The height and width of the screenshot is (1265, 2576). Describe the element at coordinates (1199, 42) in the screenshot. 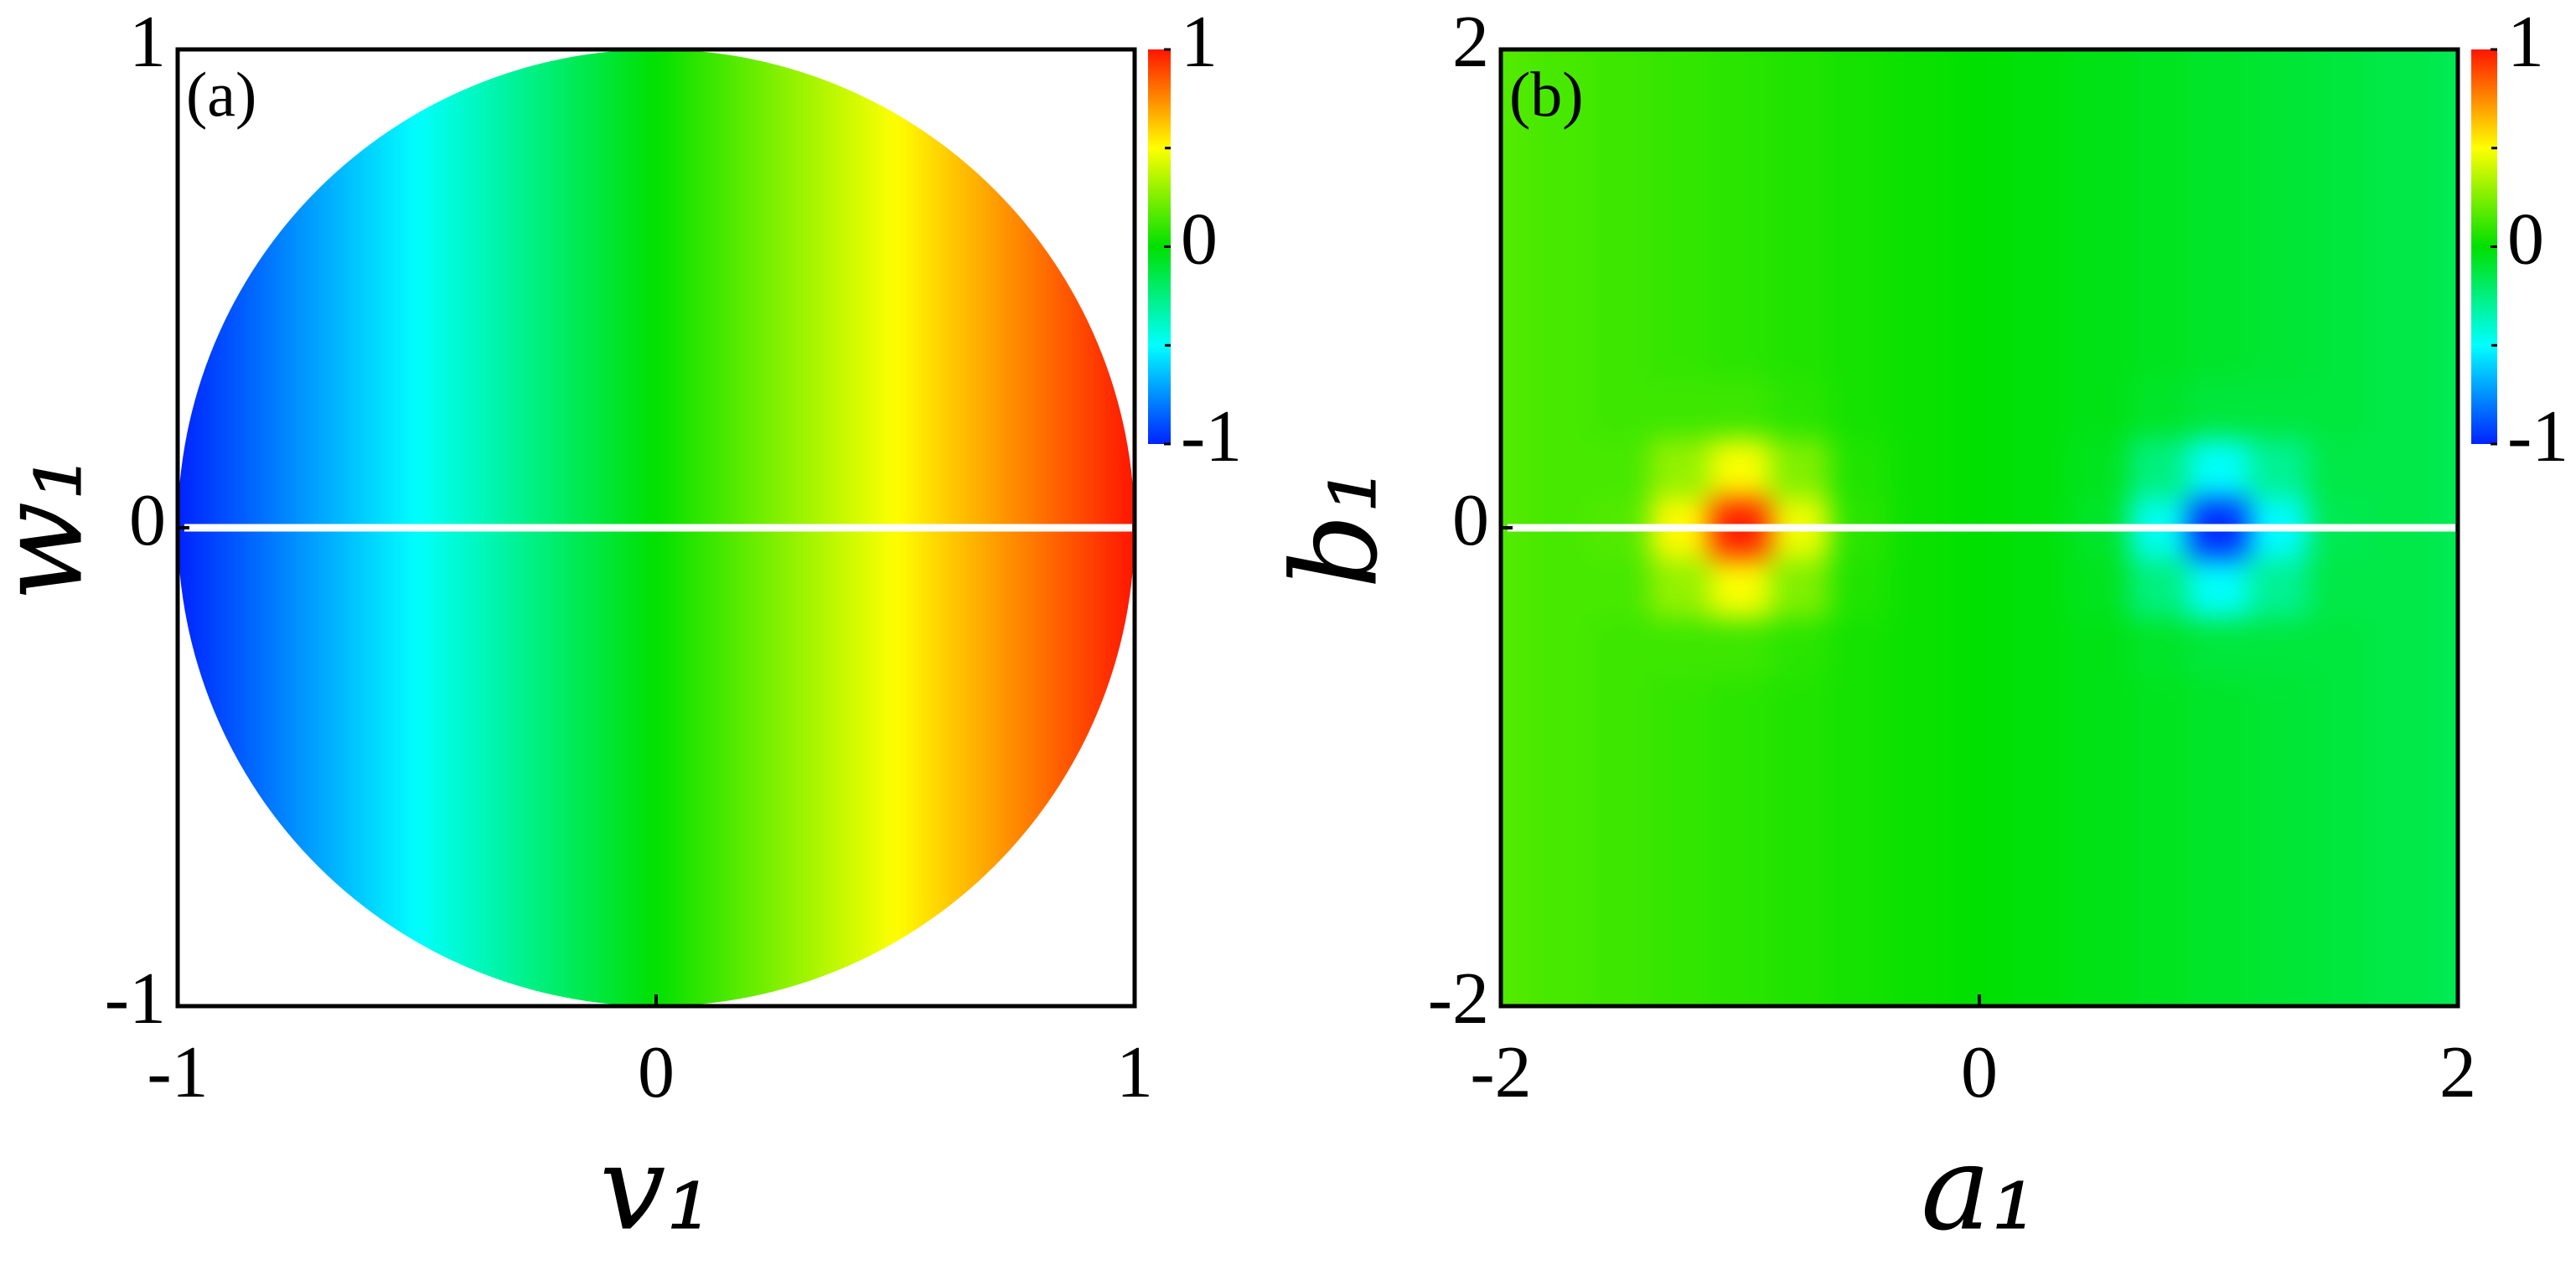

I see `colorbar-tick-label: 1` at that location.